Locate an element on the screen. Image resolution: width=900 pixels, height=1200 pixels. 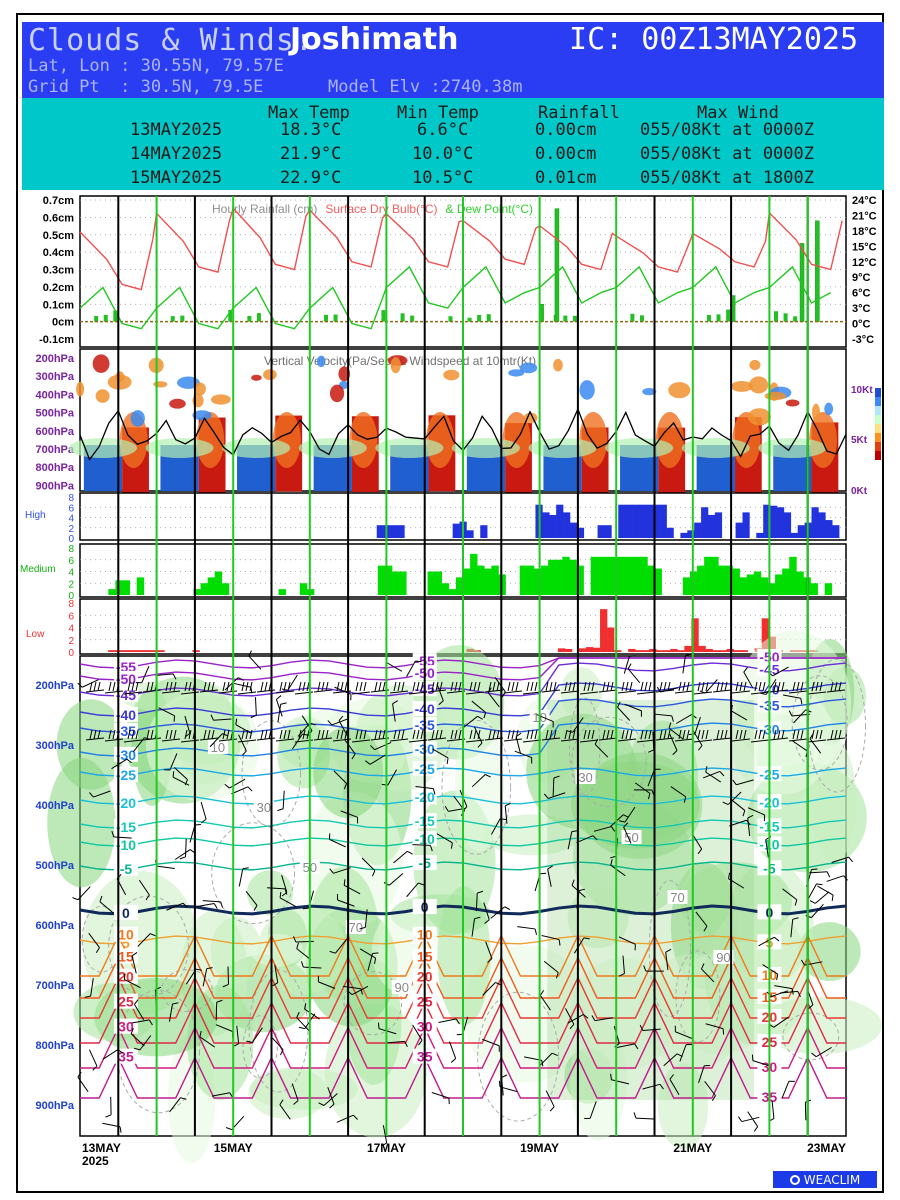
contour-label-bg is located at coordinates (125, 826).